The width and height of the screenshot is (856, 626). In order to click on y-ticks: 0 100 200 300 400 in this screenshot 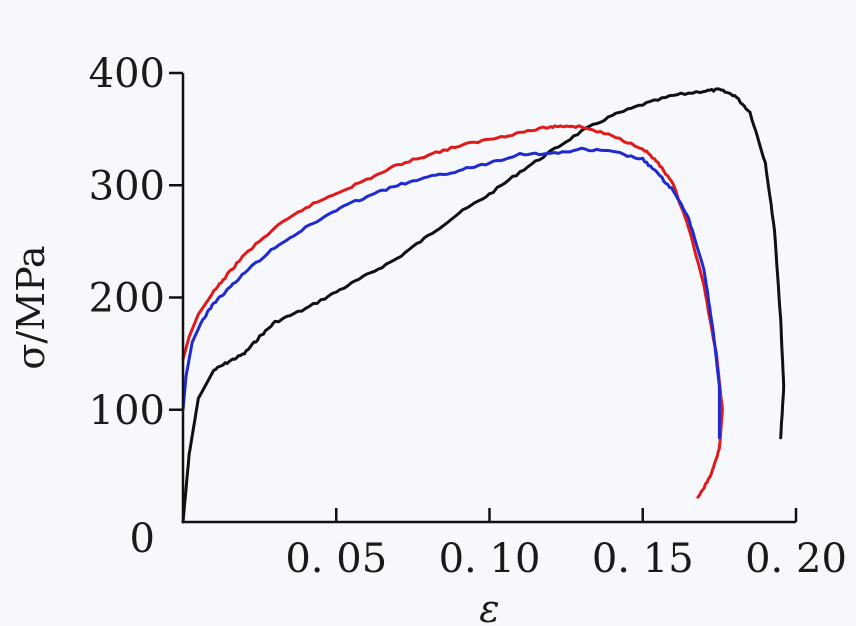, I will do `click(136, 306)`.